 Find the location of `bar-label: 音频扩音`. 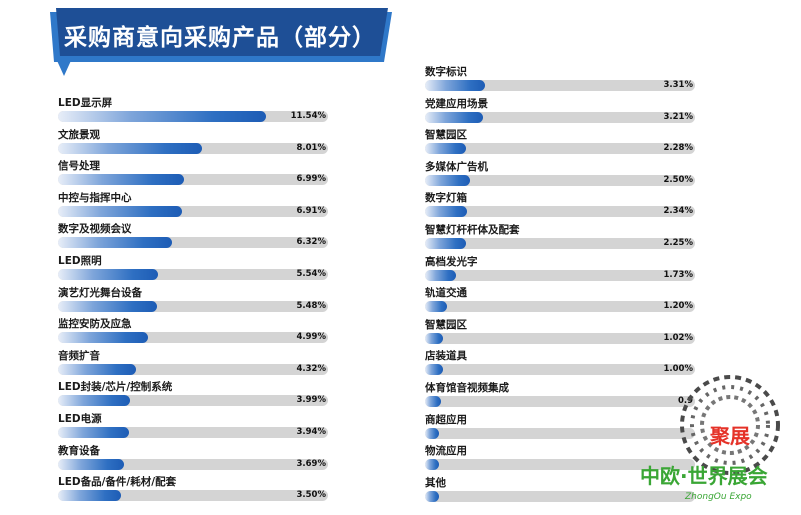

bar-label: 音频扩音 is located at coordinates (79, 355).